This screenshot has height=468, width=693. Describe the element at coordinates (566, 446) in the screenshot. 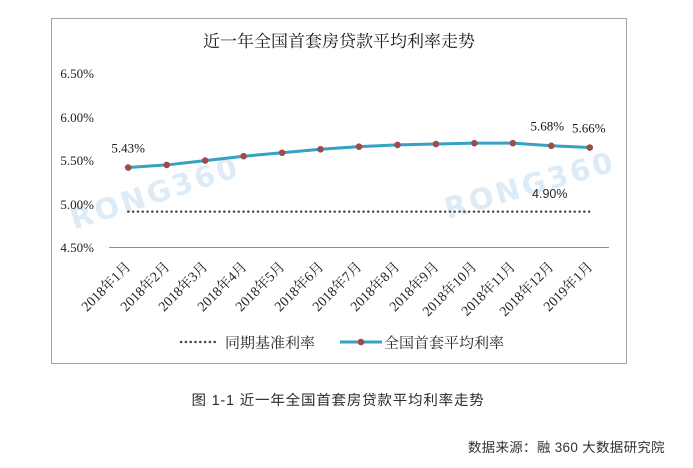

I see `data-source-note: 数据来源：融 360 大数据研究院` at that location.